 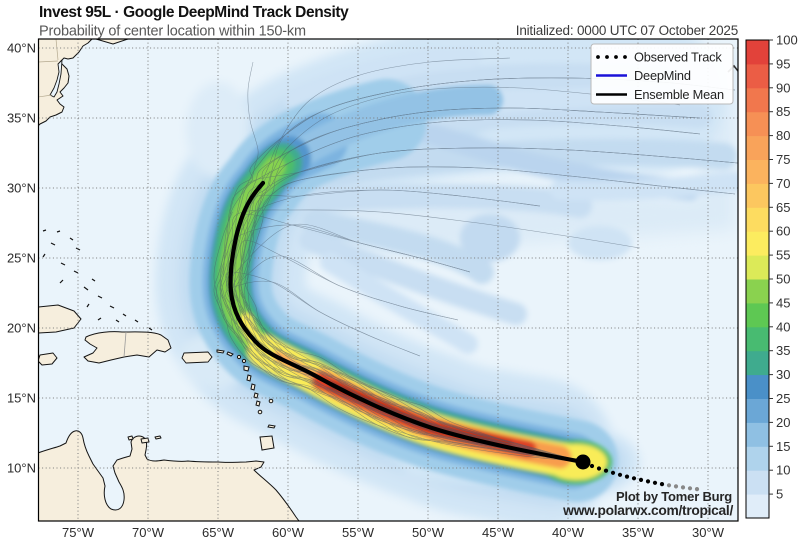 What do you see at coordinates (678, 57) in the screenshot?
I see `svg-text: Observed Track` at bounding box center [678, 57].